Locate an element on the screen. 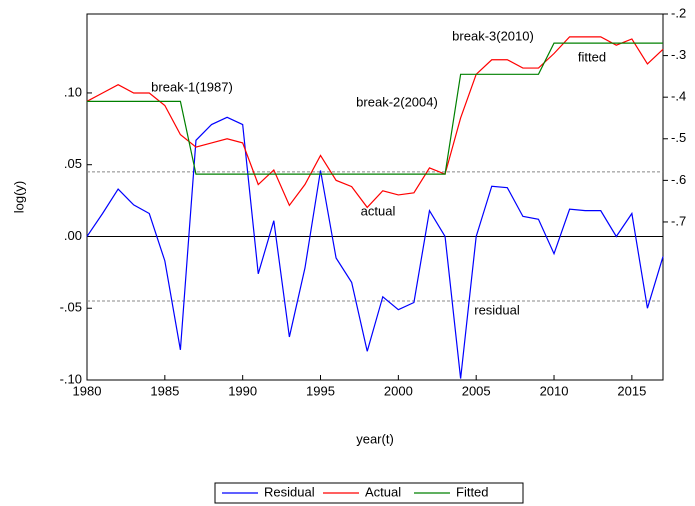 The image size is (695, 506). x-tick-label: 2005 is located at coordinates (476, 390).